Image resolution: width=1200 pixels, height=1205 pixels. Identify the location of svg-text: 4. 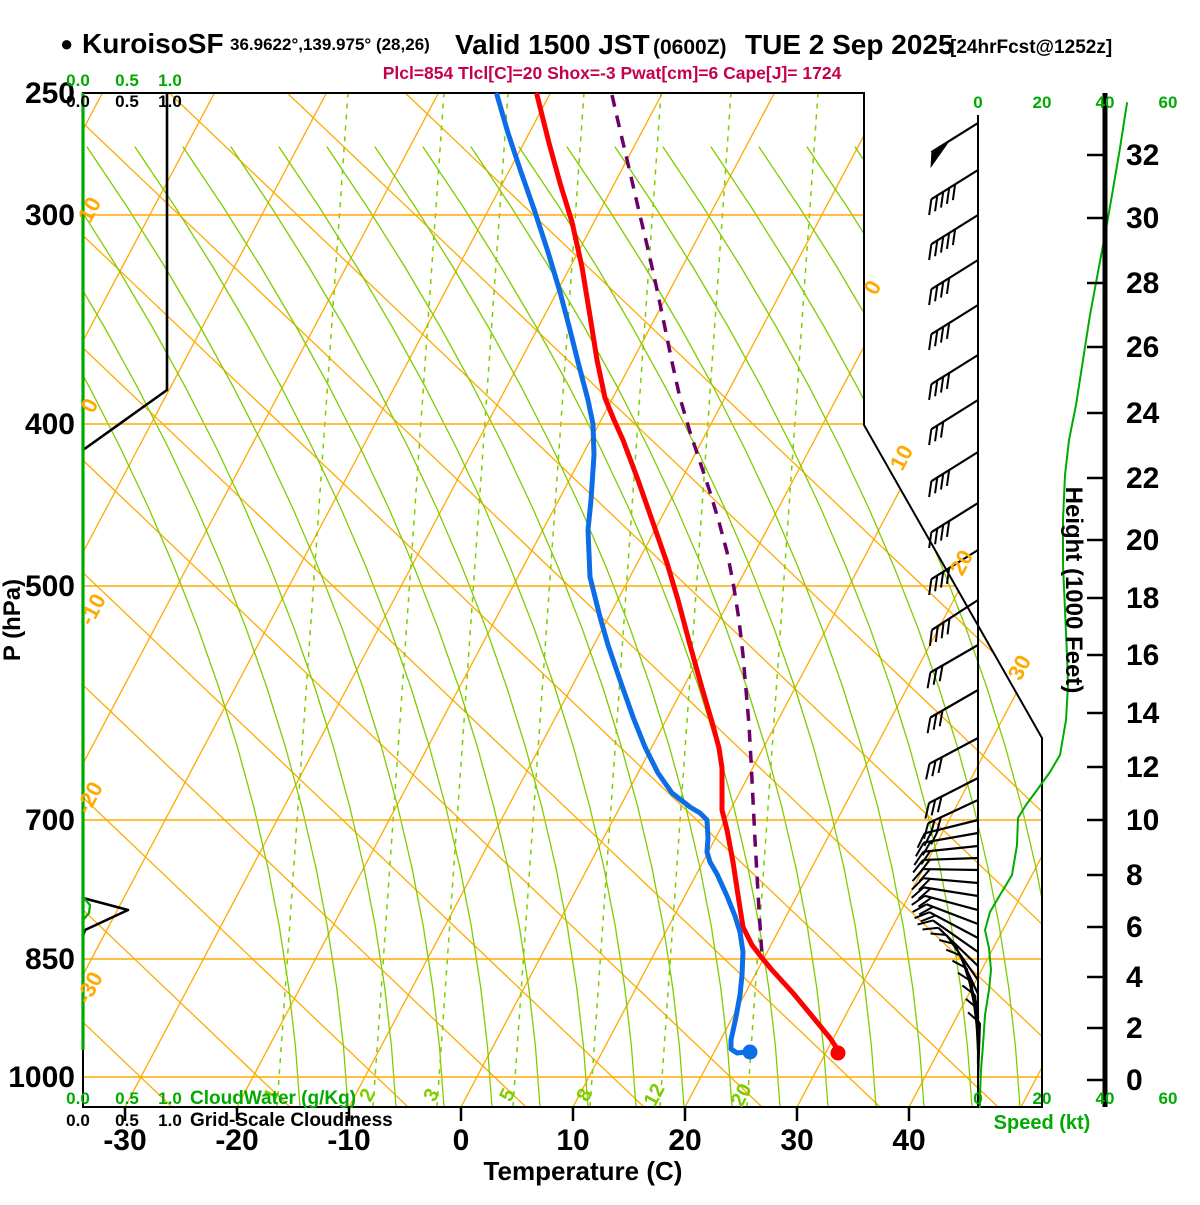
(1134, 977).